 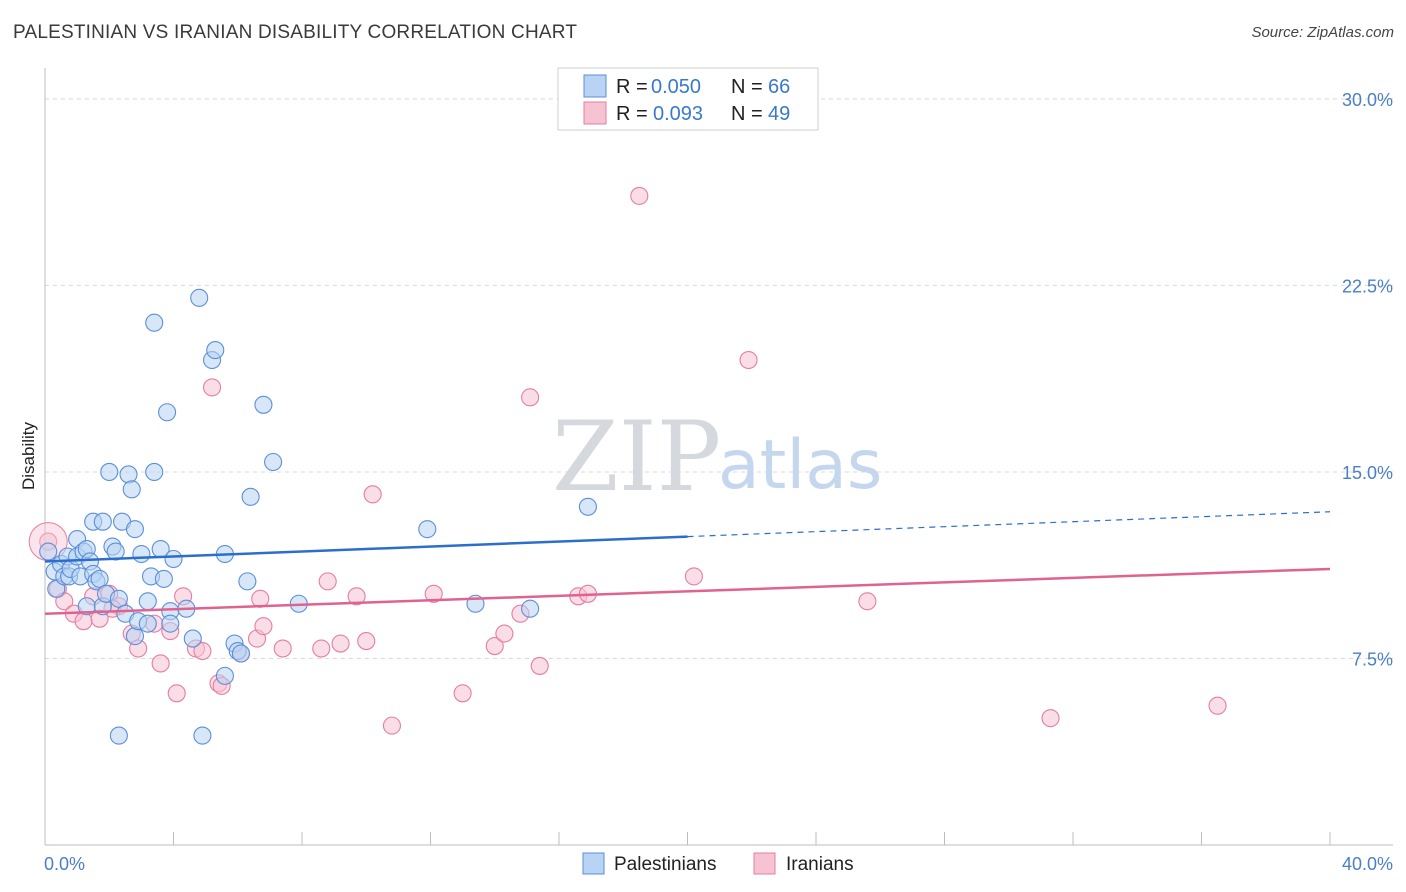 What do you see at coordinates (1322, 32) in the screenshot?
I see `source-label: Source: ZipAtlas.com` at bounding box center [1322, 32].